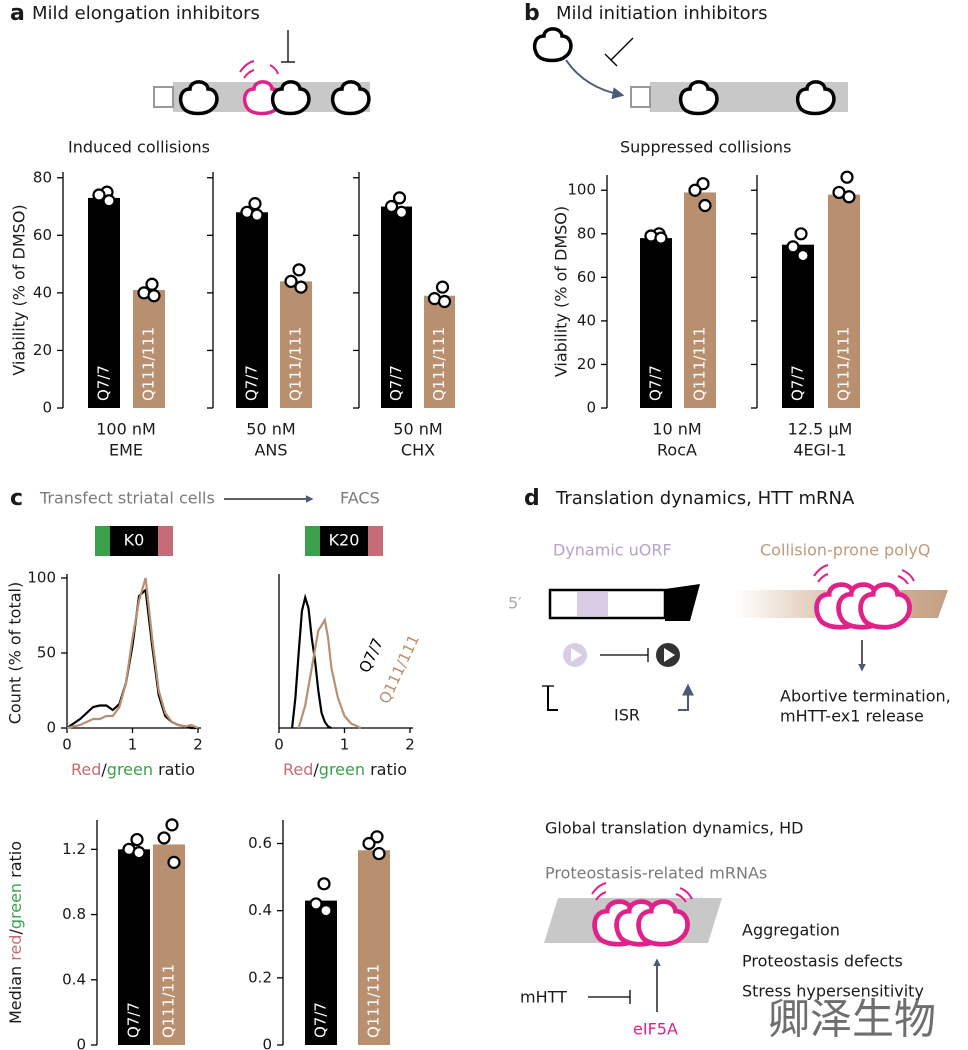  Describe the element at coordinates (42, 235) in the screenshot. I see `y-tick-label: 60` at that location.